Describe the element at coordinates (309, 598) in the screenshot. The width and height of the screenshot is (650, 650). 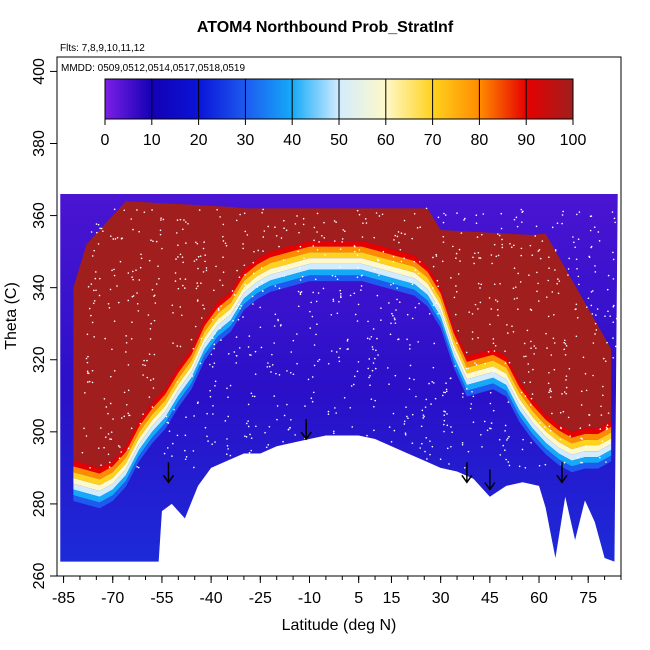
I see `x-tick-label: -10` at that location.